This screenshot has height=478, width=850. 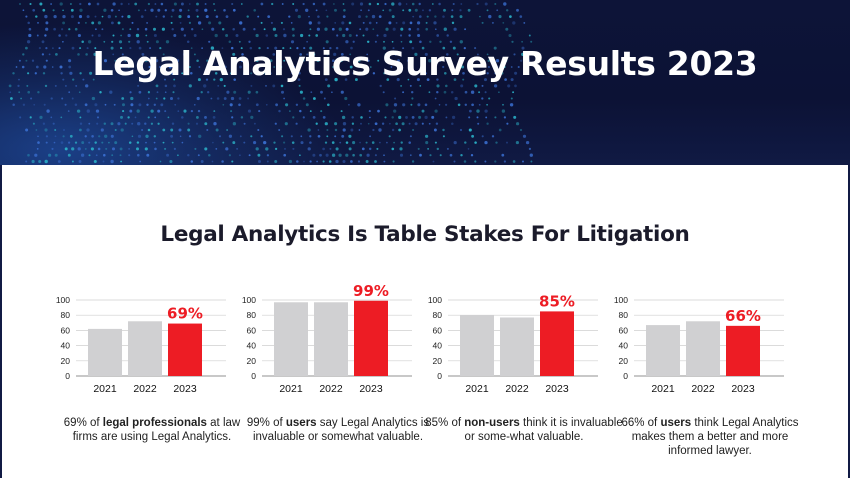 I want to click on caption-lead: 85% of, so click(x=445, y=423).